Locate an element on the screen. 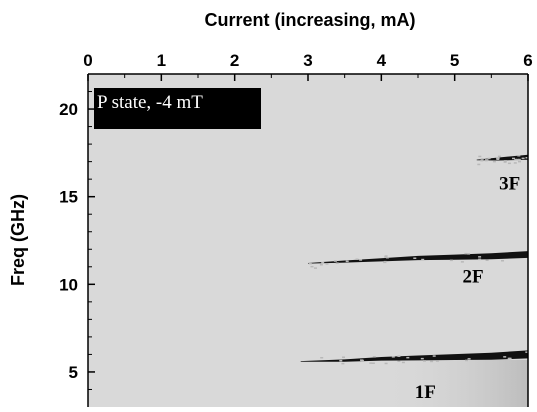  trace-2F is located at coordinates (418, 257).